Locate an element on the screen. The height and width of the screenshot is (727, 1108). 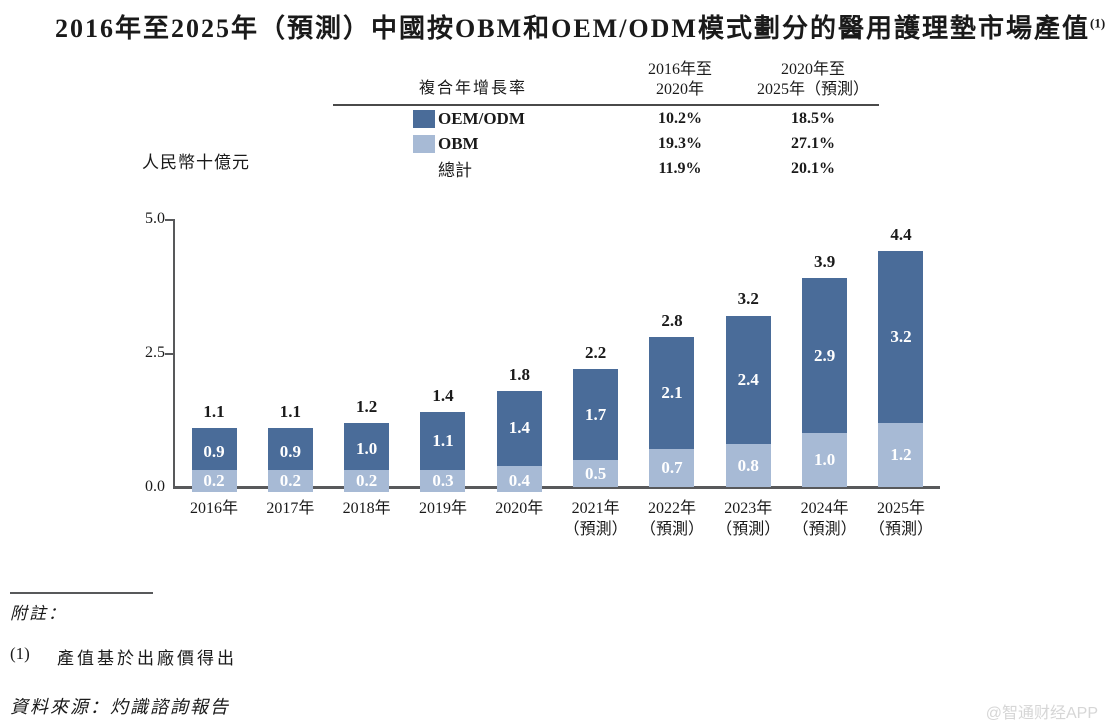
oem-odm-cagr-2020-2025: 18.5% is located at coordinates (813, 118).